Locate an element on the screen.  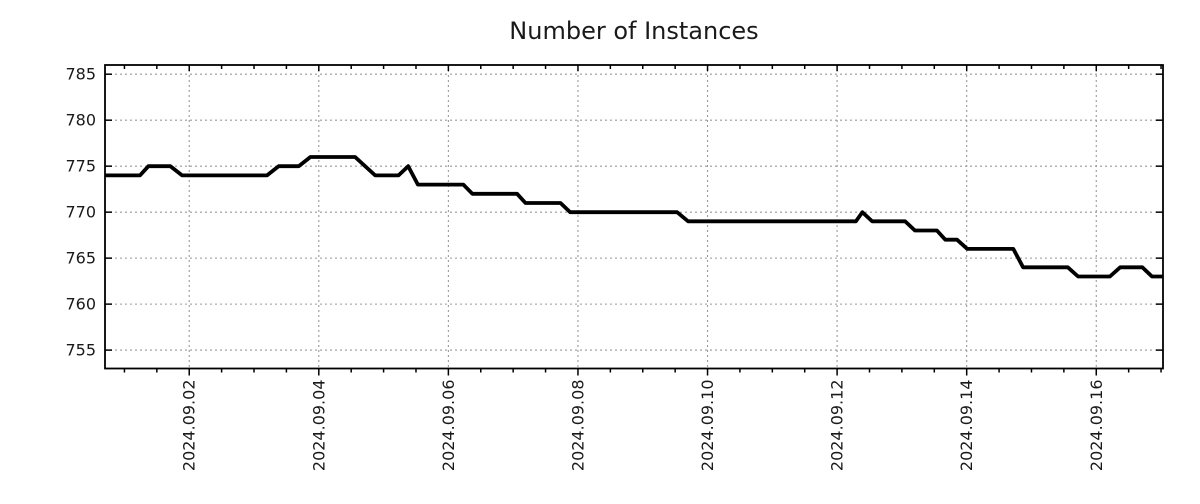
y-tick-label: 785 is located at coordinates (80, 74).